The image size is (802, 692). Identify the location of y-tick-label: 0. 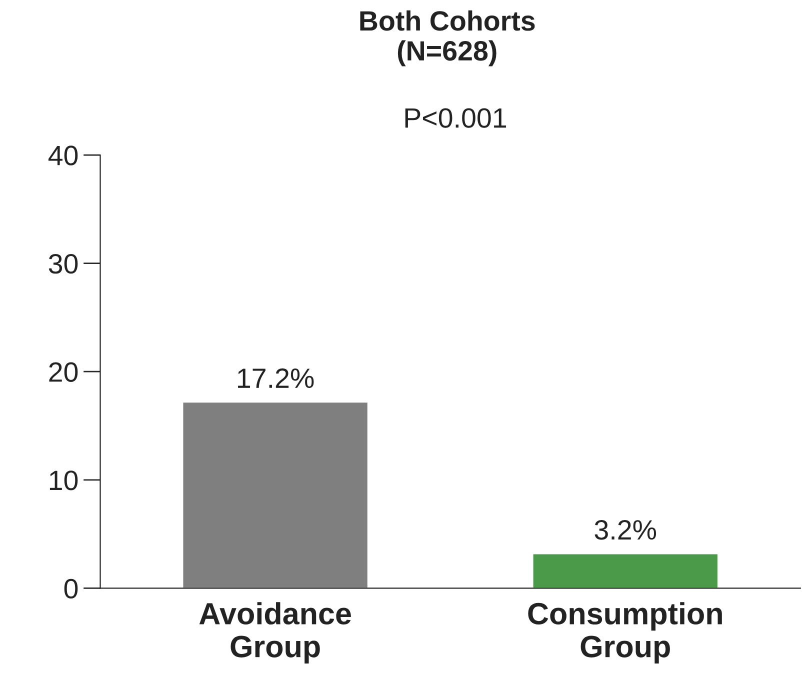
(71, 588).